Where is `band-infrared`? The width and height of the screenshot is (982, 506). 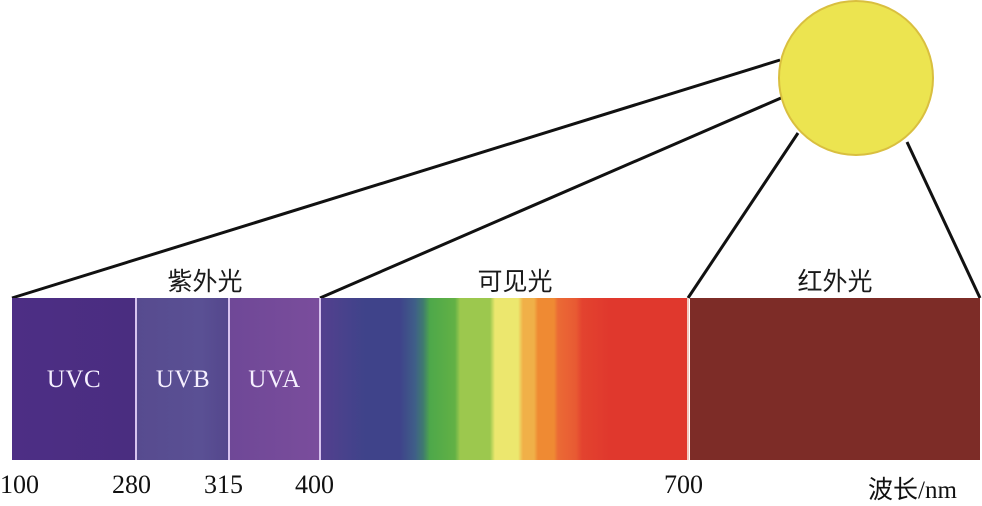
band-infrared is located at coordinates (835, 379).